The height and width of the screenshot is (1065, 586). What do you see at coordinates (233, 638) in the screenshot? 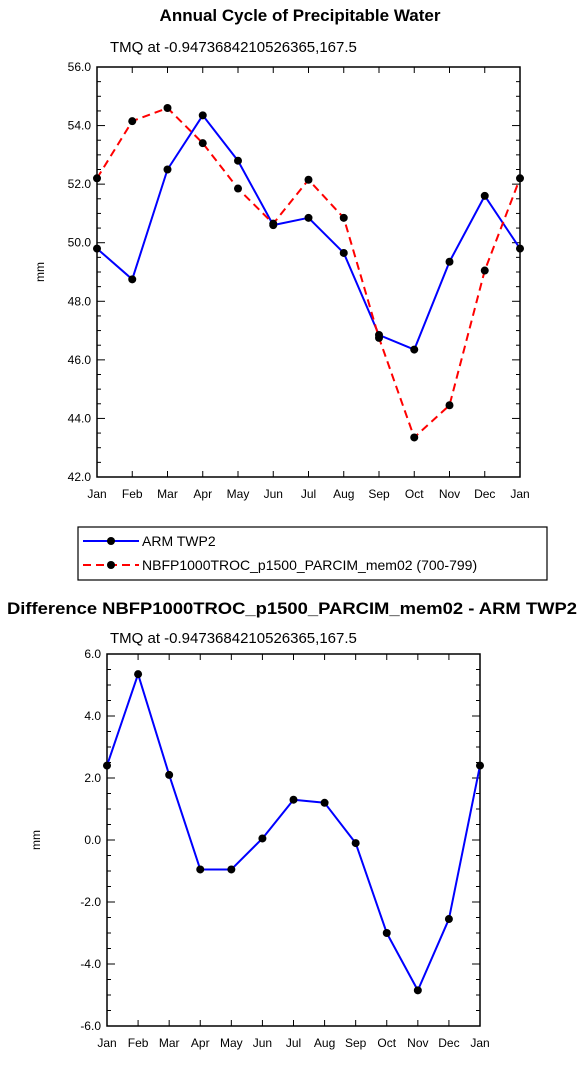
I see `bottom-chart-subtitle: TMQ at -0.9473684210526365,167.5` at bounding box center [233, 638].